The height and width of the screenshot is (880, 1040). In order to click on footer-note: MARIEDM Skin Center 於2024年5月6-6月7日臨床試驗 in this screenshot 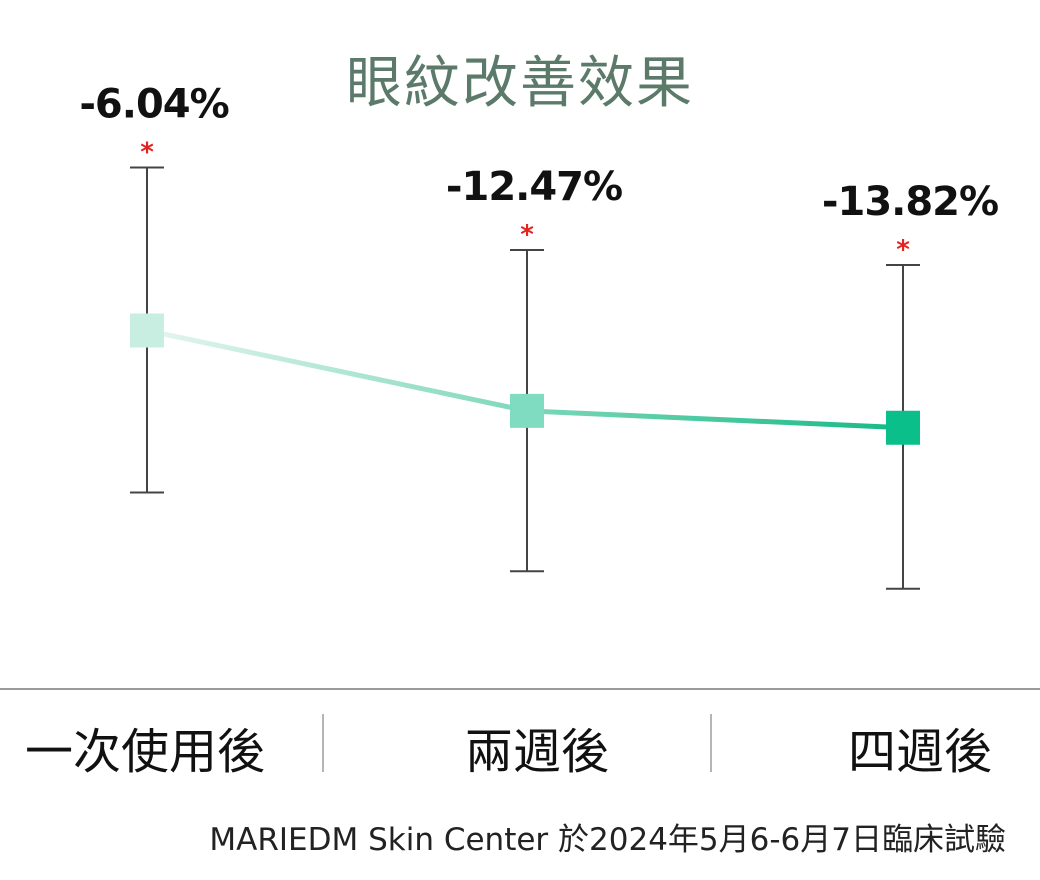, I will do `click(607, 840)`.